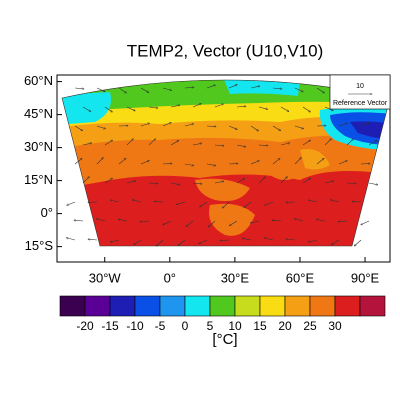  I want to click on lat-tick-label: 45°N, so click(38, 113).